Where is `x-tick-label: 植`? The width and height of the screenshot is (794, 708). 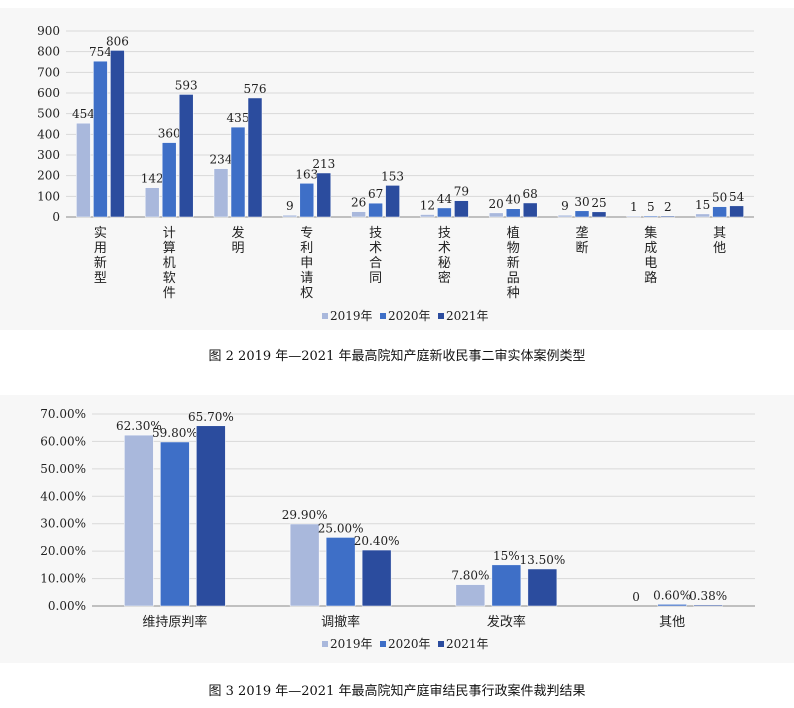
x-tick-label: 植 is located at coordinates (513, 233).